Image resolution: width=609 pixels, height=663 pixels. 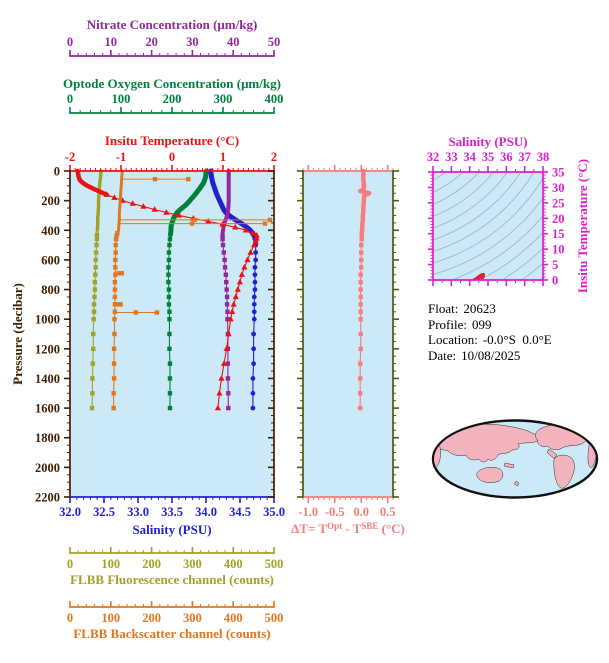 I want to click on tick-label: 1400, so click(x=47, y=379).